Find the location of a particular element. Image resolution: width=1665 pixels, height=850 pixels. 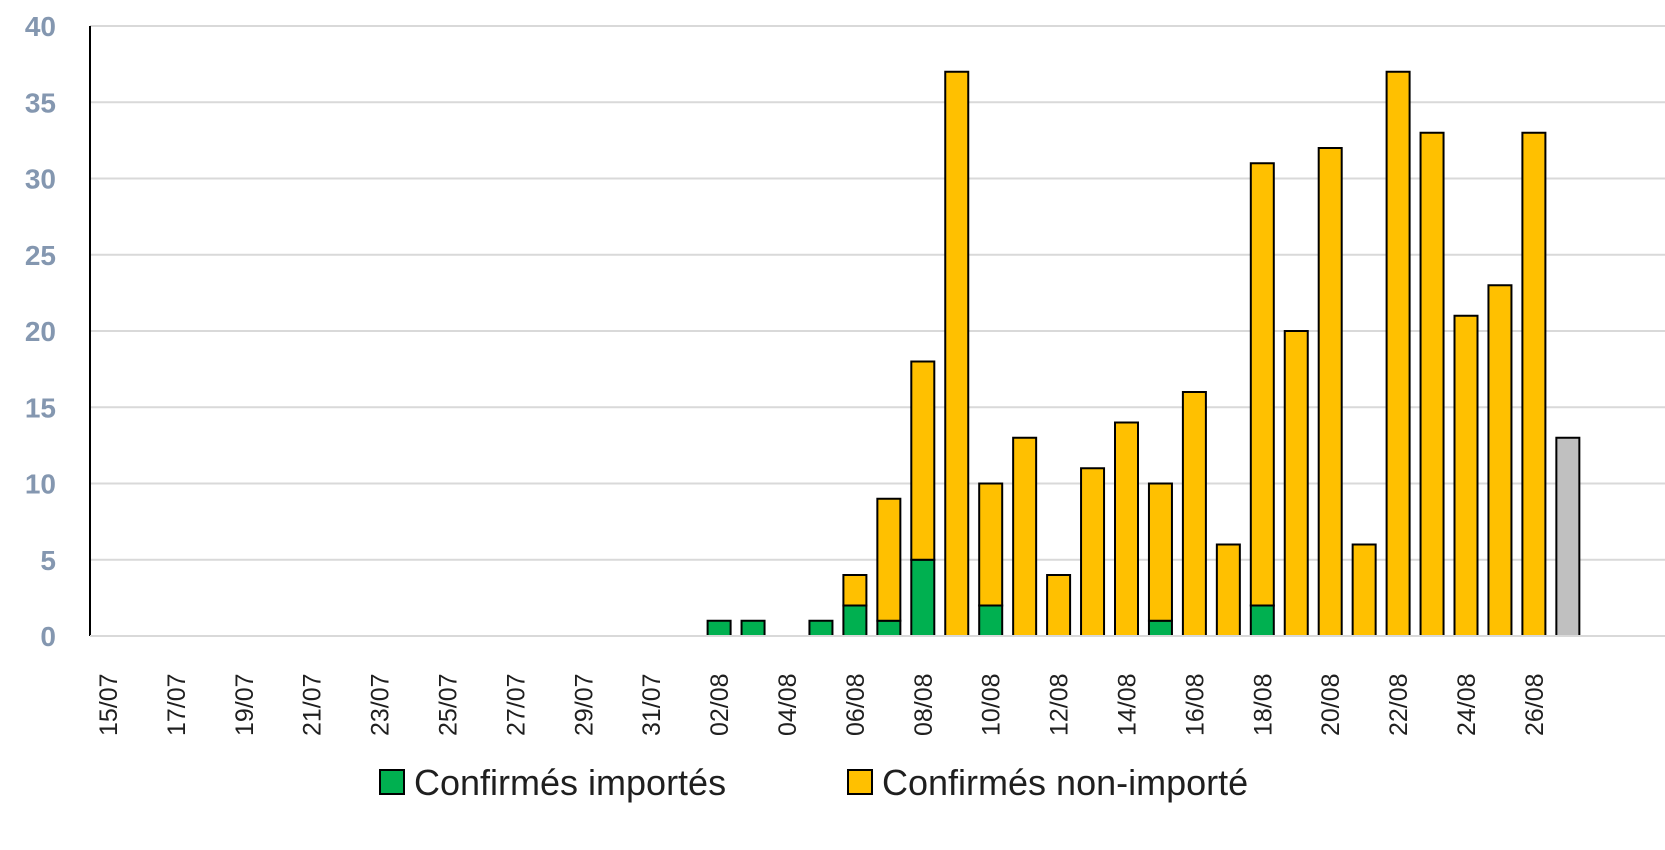

x-tick-label: 25/07 is located at coordinates (449, 704).